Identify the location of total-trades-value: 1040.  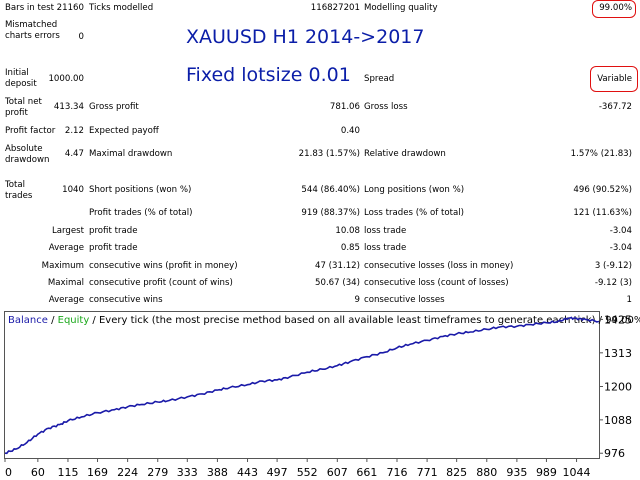
(73, 190).